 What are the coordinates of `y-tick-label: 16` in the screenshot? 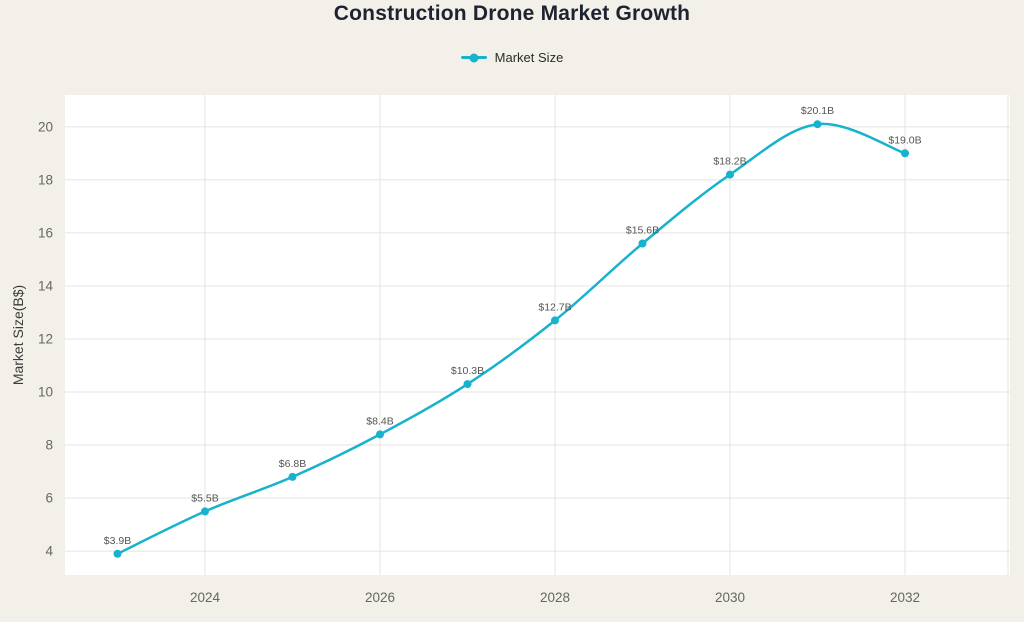 It's located at (45, 232).